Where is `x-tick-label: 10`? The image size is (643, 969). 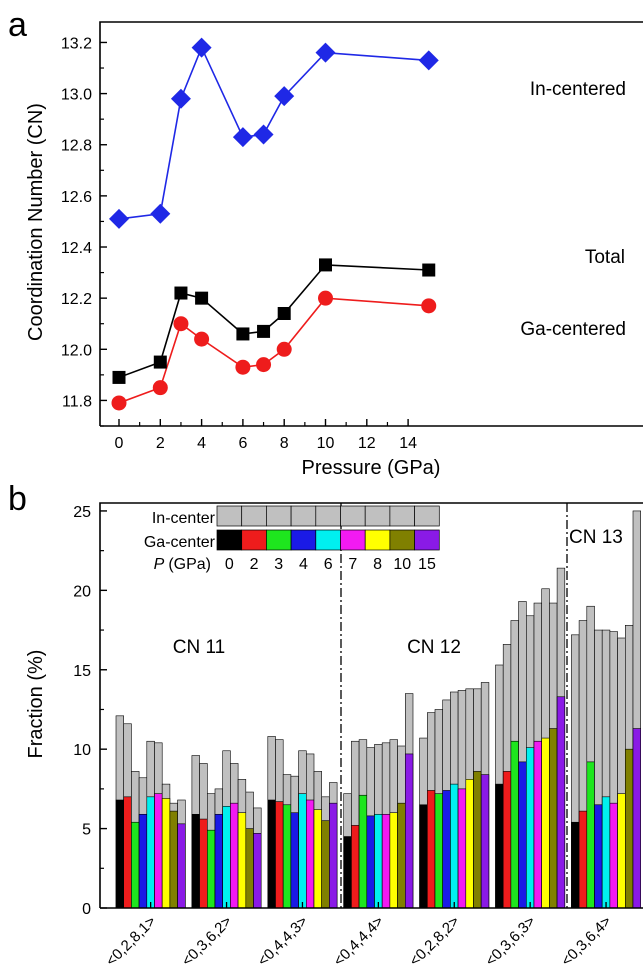 x-tick-label: 10 is located at coordinates (326, 443).